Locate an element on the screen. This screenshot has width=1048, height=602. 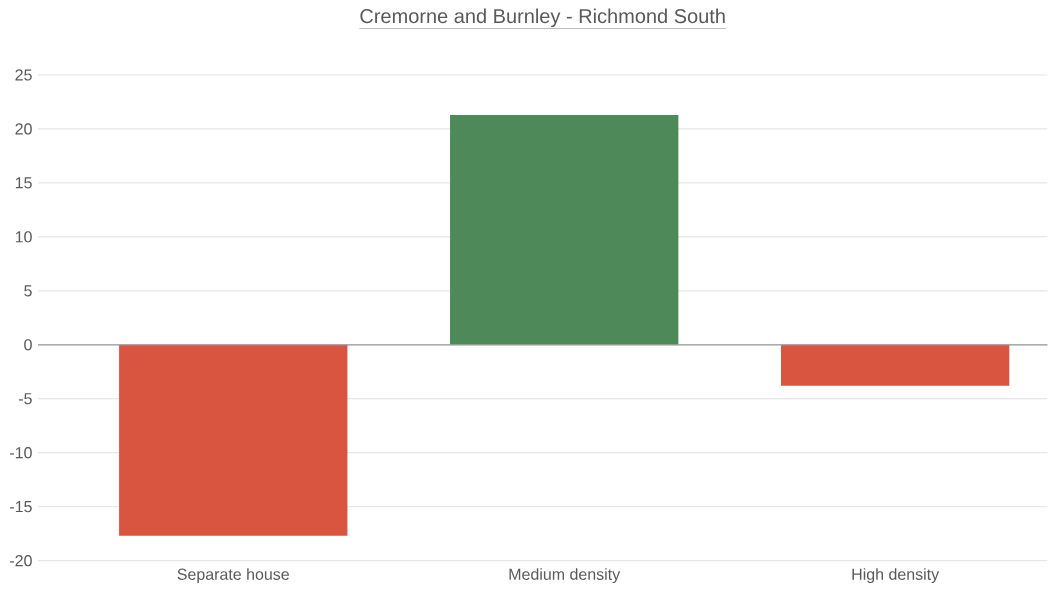
y-tick-label: -5 is located at coordinates (25, 399).